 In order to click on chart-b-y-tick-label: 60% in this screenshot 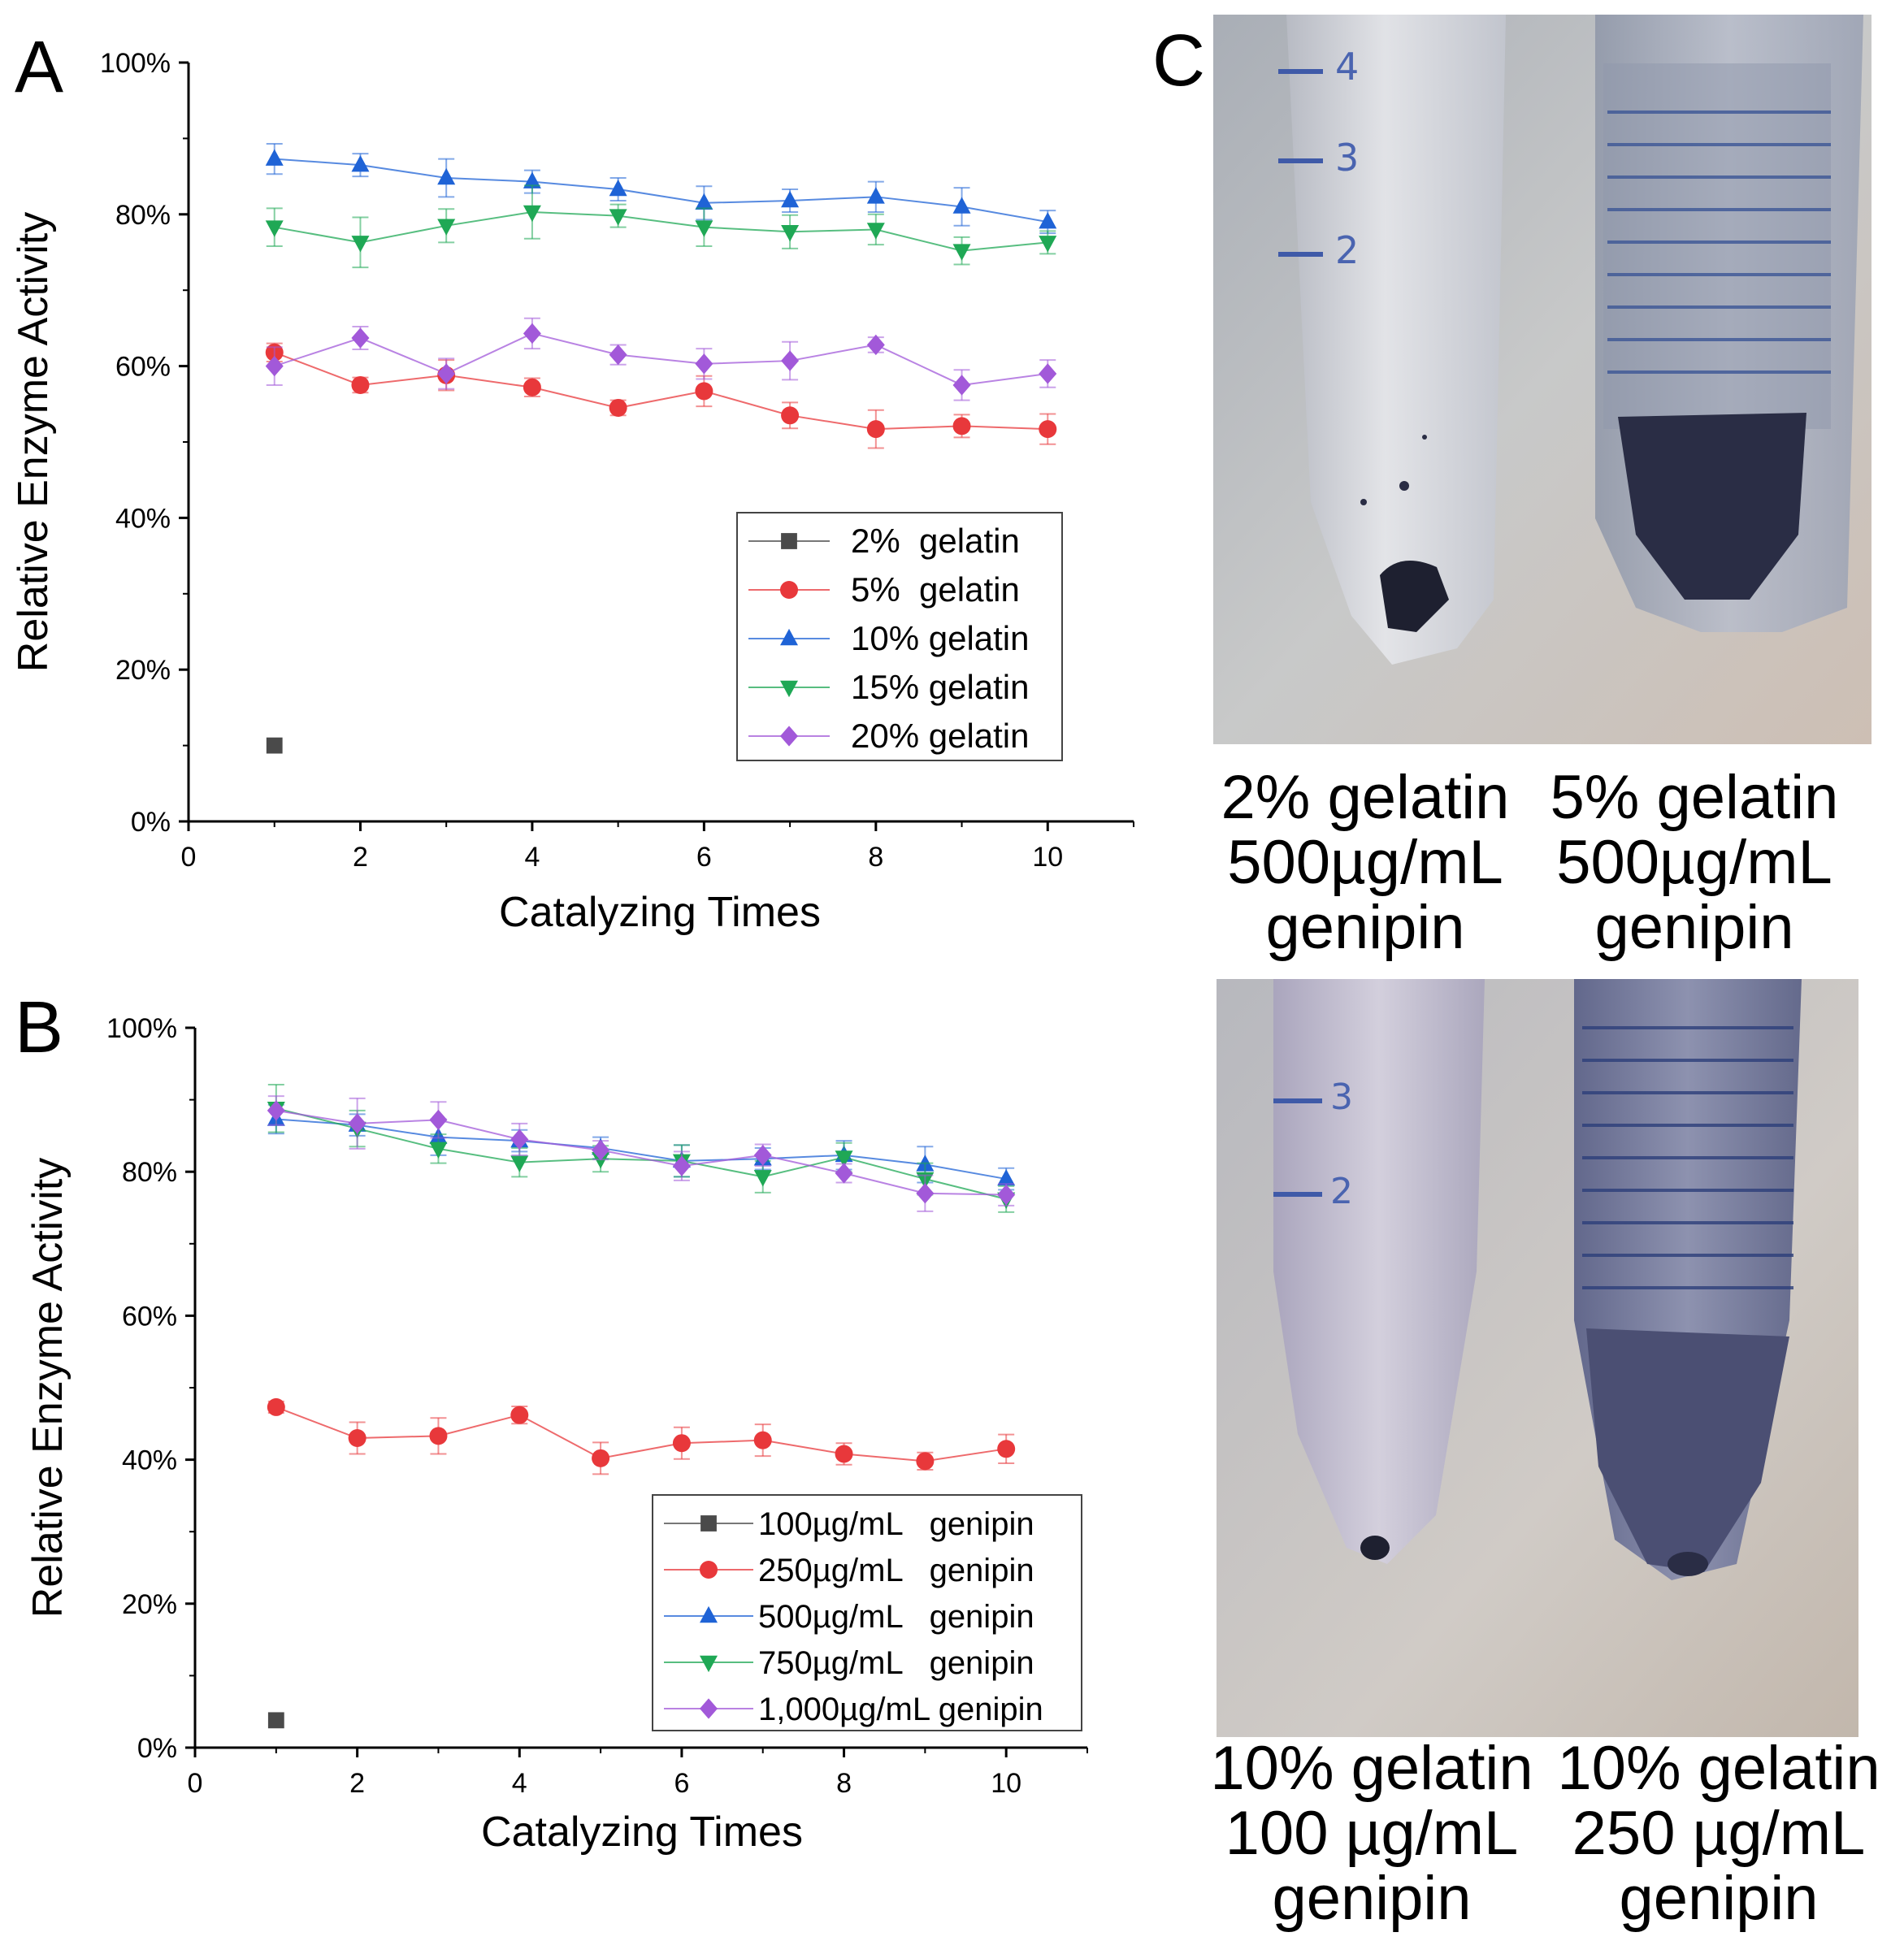, I will do `click(149, 1316)`.